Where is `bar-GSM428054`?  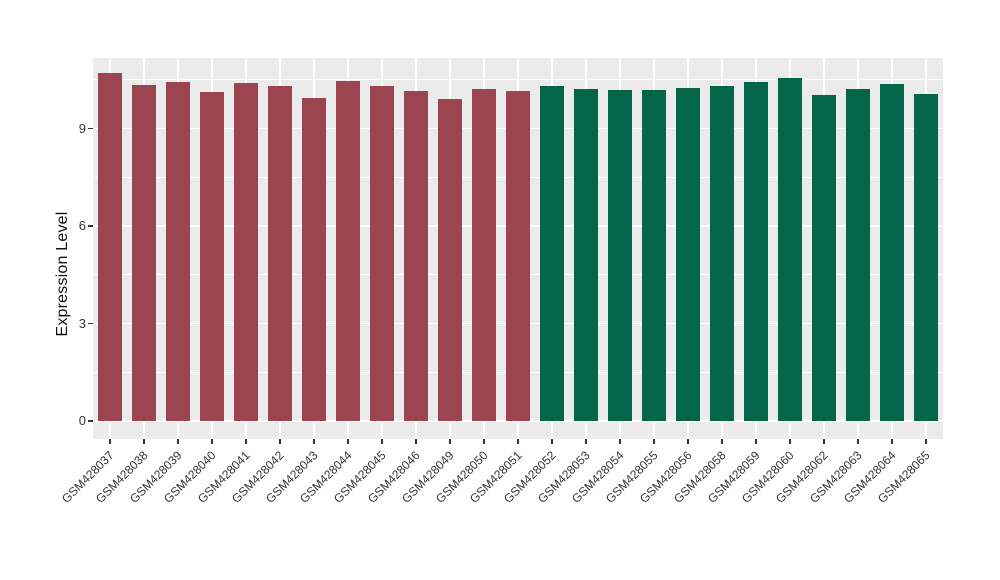 bar-GSM428054 is located at coordinates (620, 255).